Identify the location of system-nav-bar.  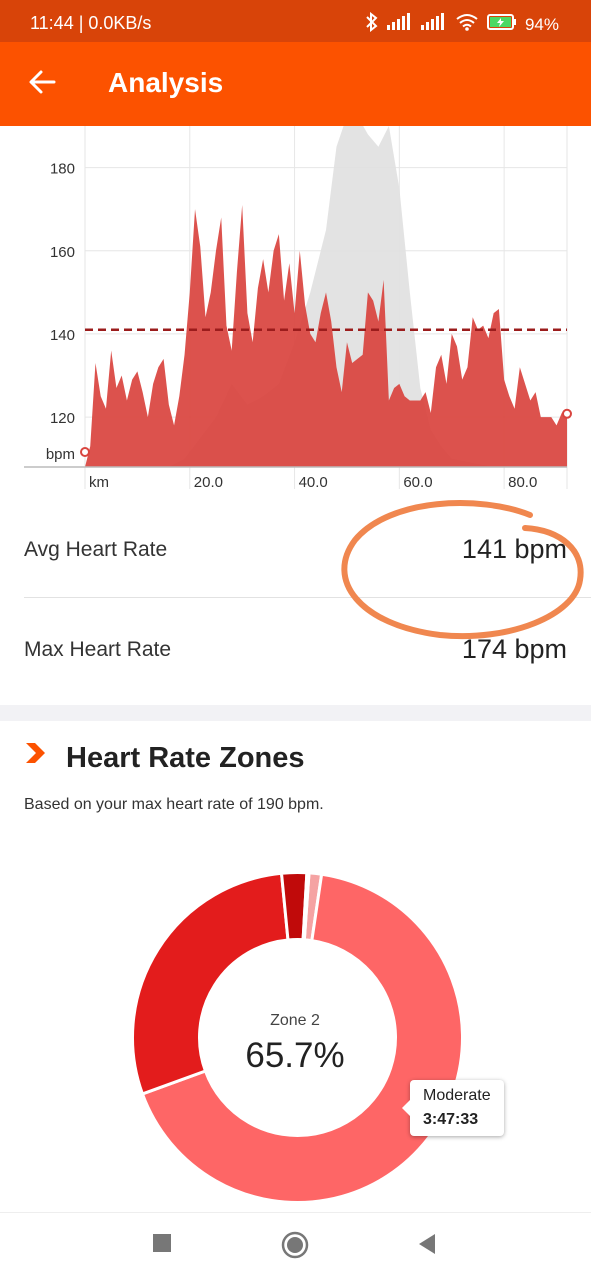
(295, 1246).